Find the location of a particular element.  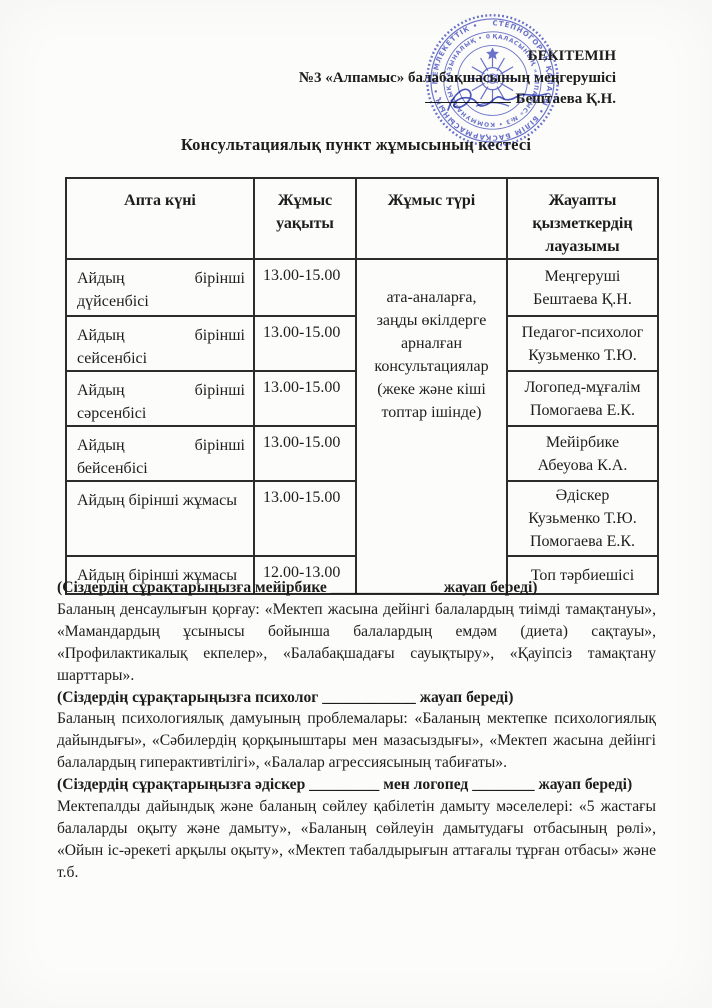

responsible-cell: Мейірбике Абеуова К.А. is located at coordinates (582, 453).